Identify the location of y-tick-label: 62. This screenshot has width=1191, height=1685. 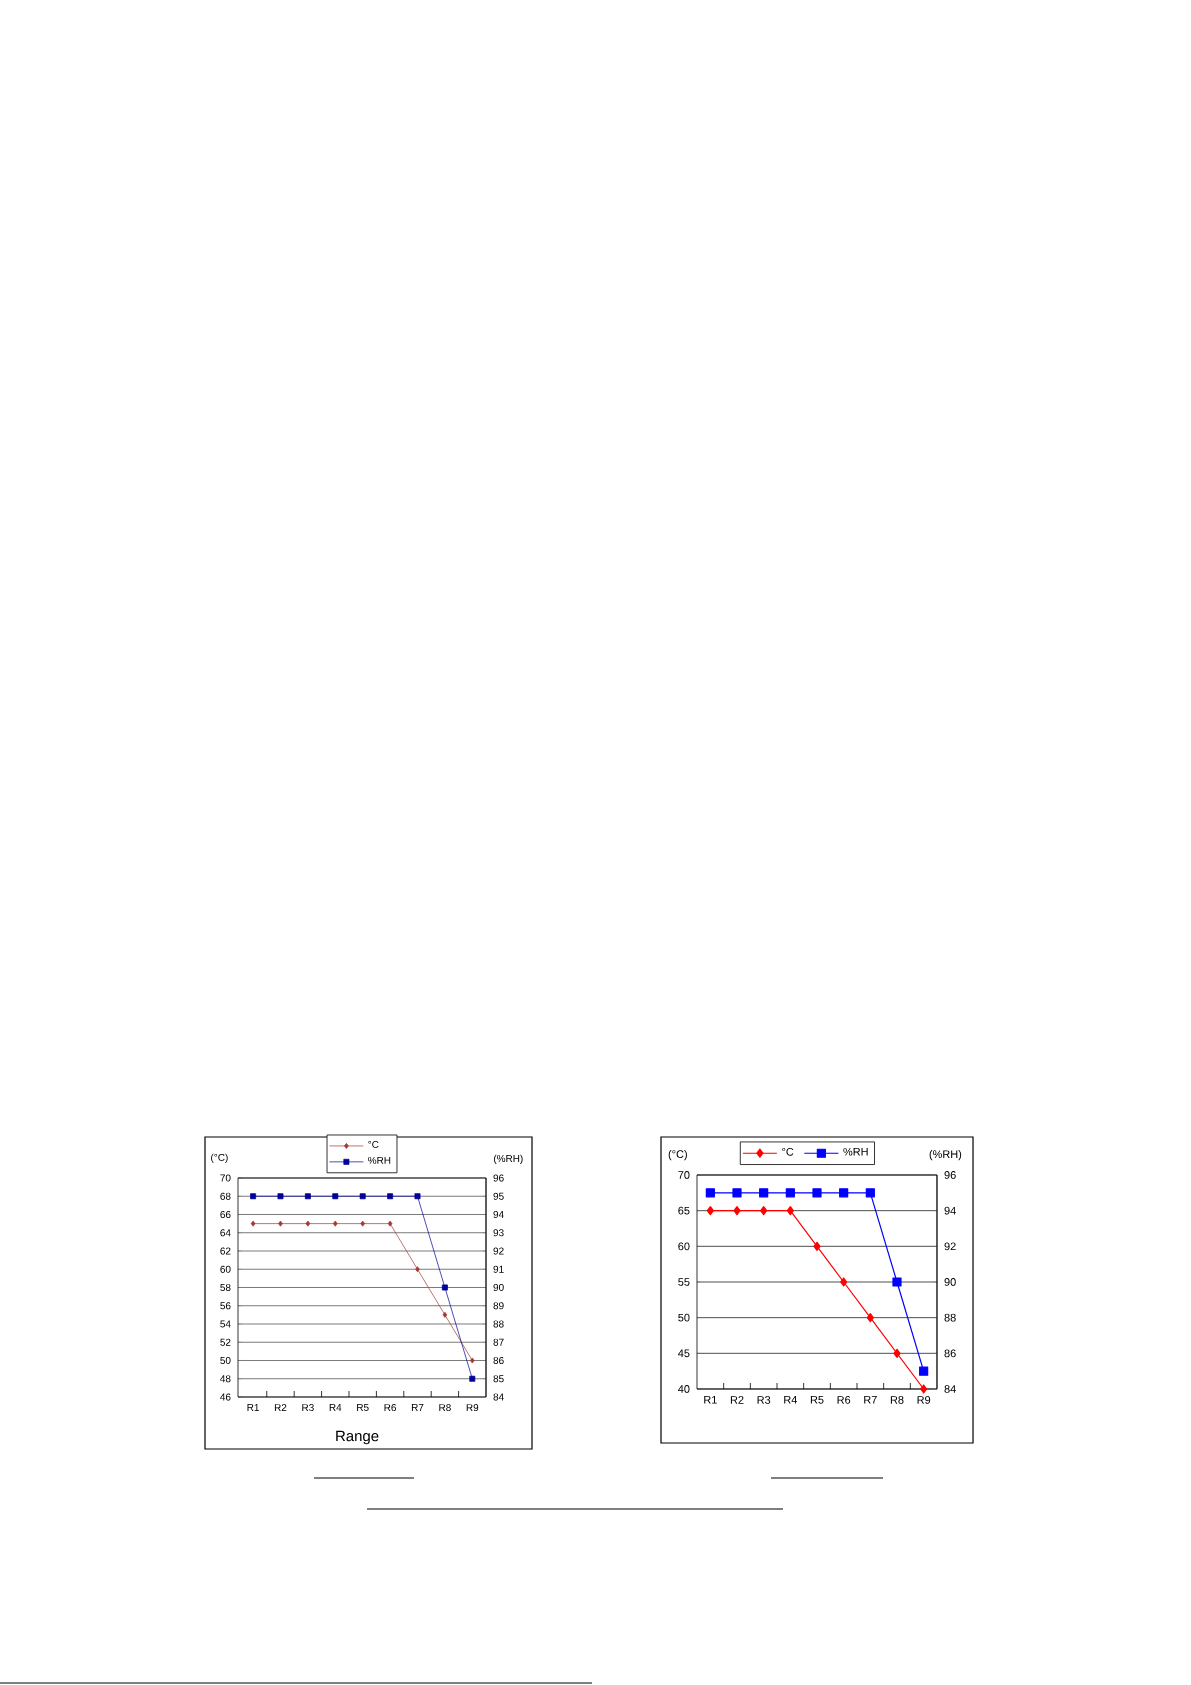
(225, 1251).